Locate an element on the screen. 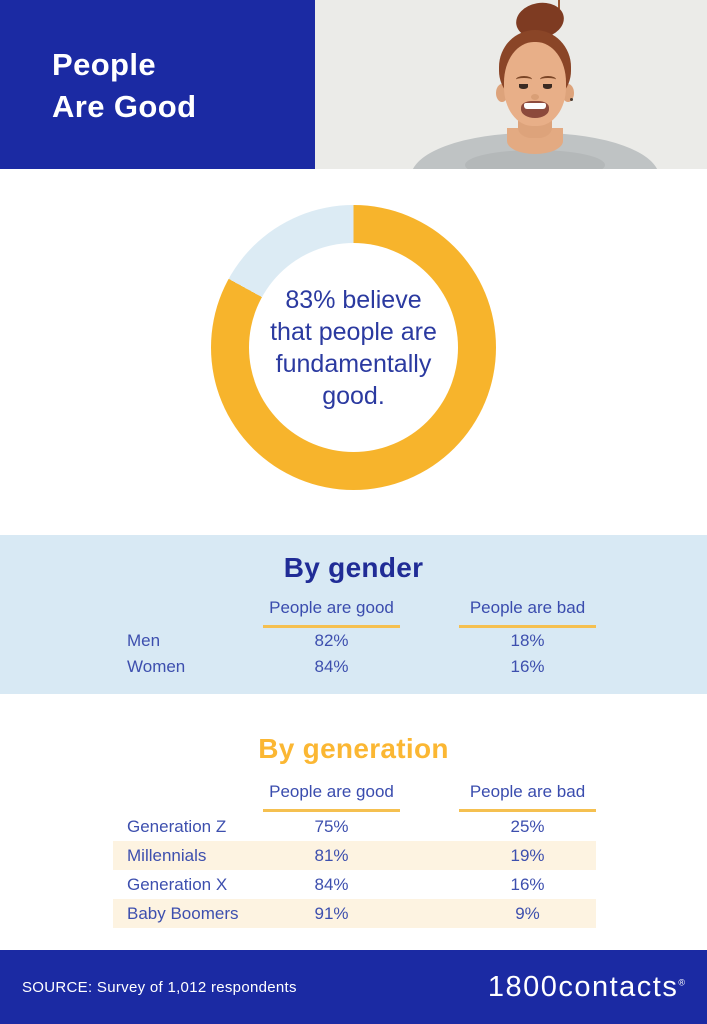 The image size is (707, 1024). generation-table-header-row: People are good People are bad is located at coordinates (354, 795).